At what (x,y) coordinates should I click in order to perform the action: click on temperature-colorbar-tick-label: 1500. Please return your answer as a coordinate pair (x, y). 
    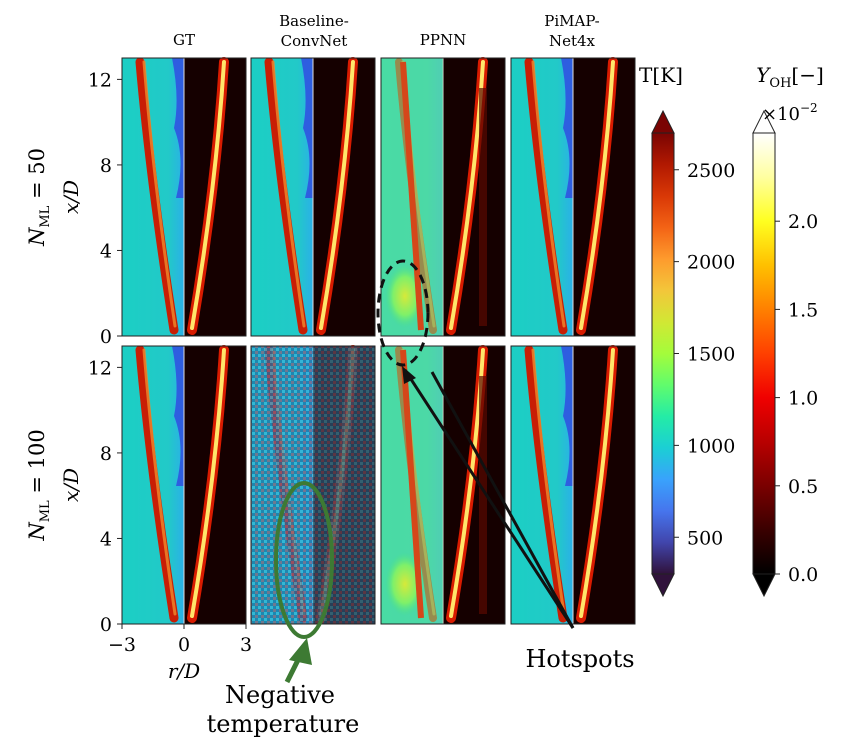
    Looking at the image, I should click on (711, 355).